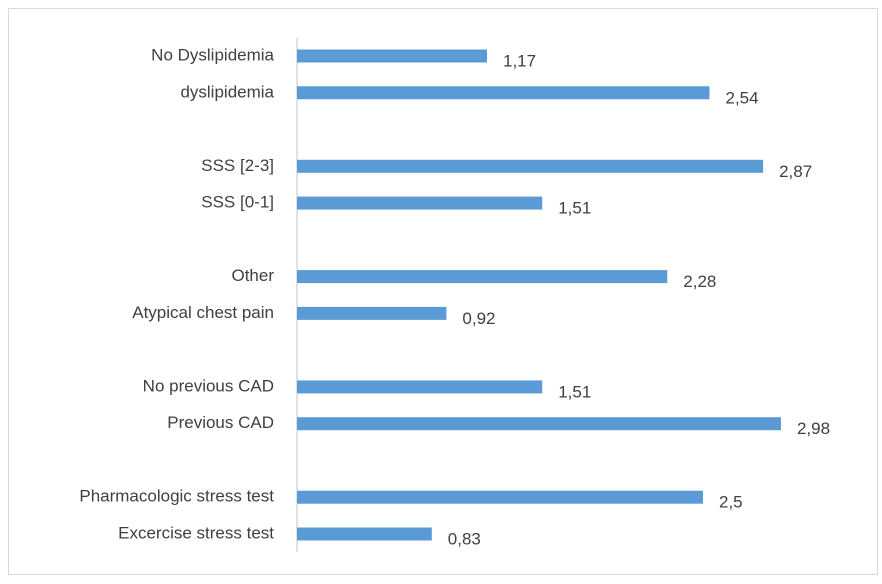 The width and height of the screenshot is (882, 584). I want to click on y-tick-label: No Dyslipidemia, so click(212, 54).